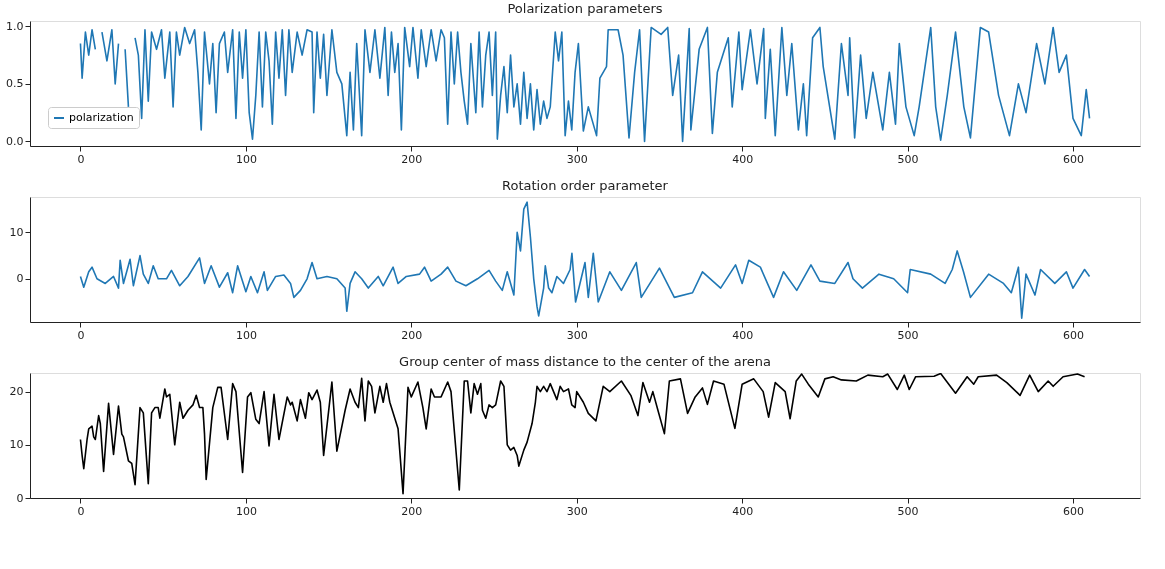 Image resolution: width=1165 pixels, height=569 pixels. What do you see at coordinates (101, 117) in the screenshot?
I see `legend-label: polarization` at bounding box center [101, 117].